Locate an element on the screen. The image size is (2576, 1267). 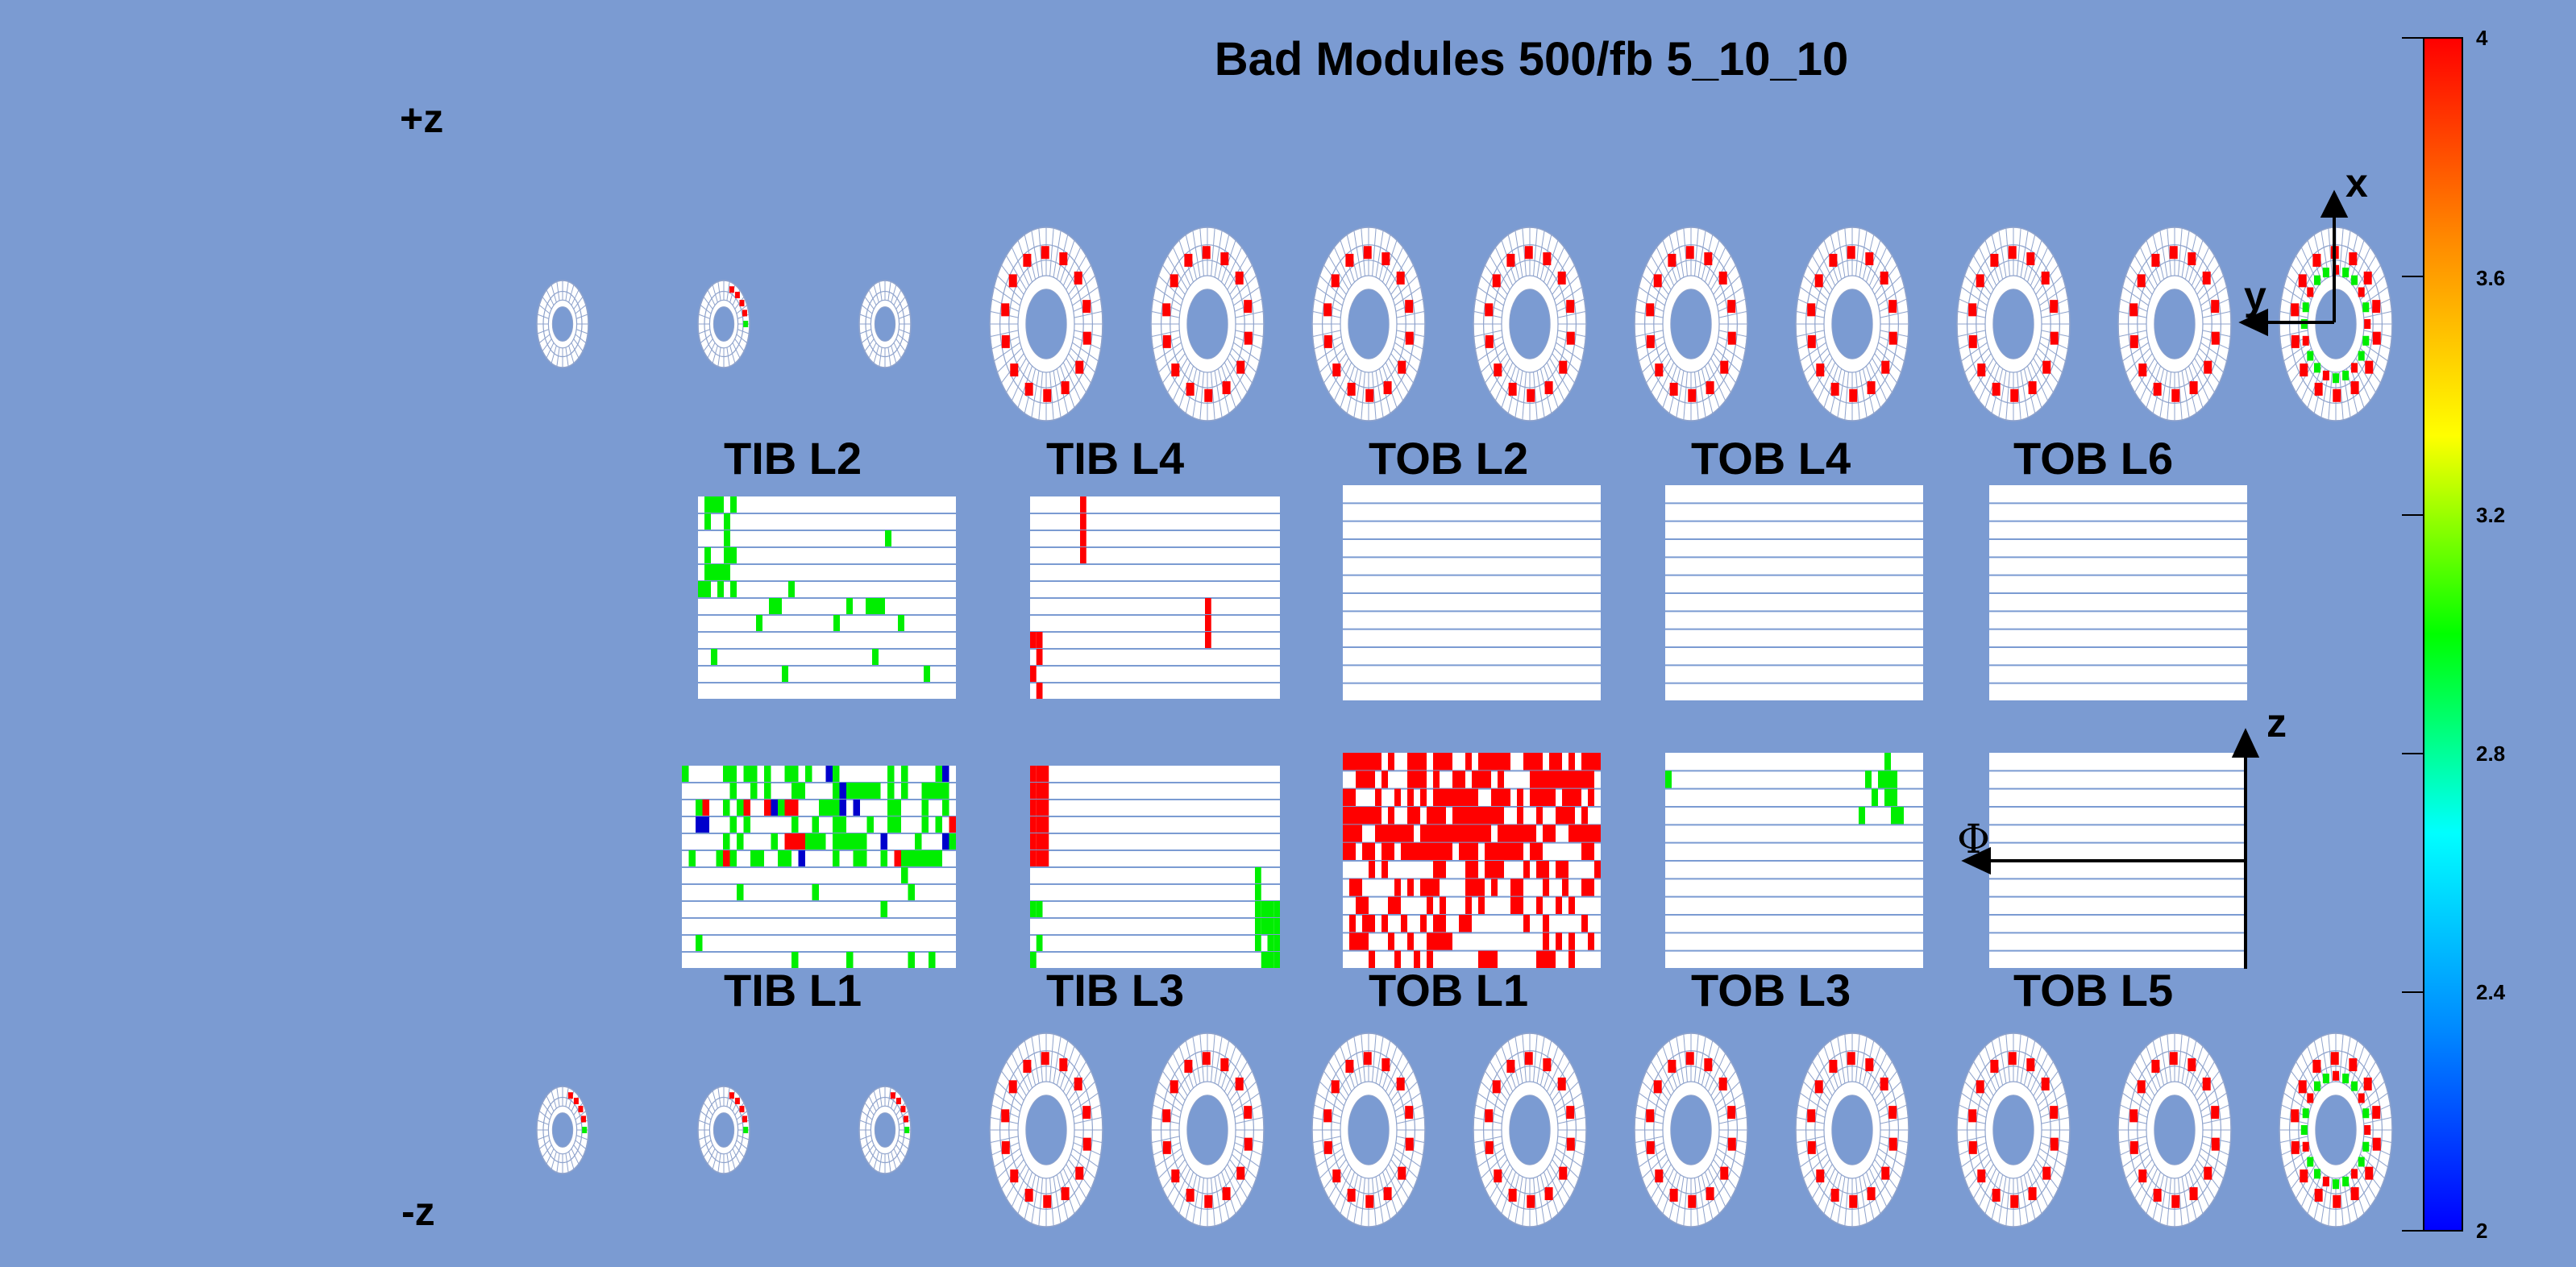
tob-l5-label: TOB L5 is located at coordinates (2093, 990).